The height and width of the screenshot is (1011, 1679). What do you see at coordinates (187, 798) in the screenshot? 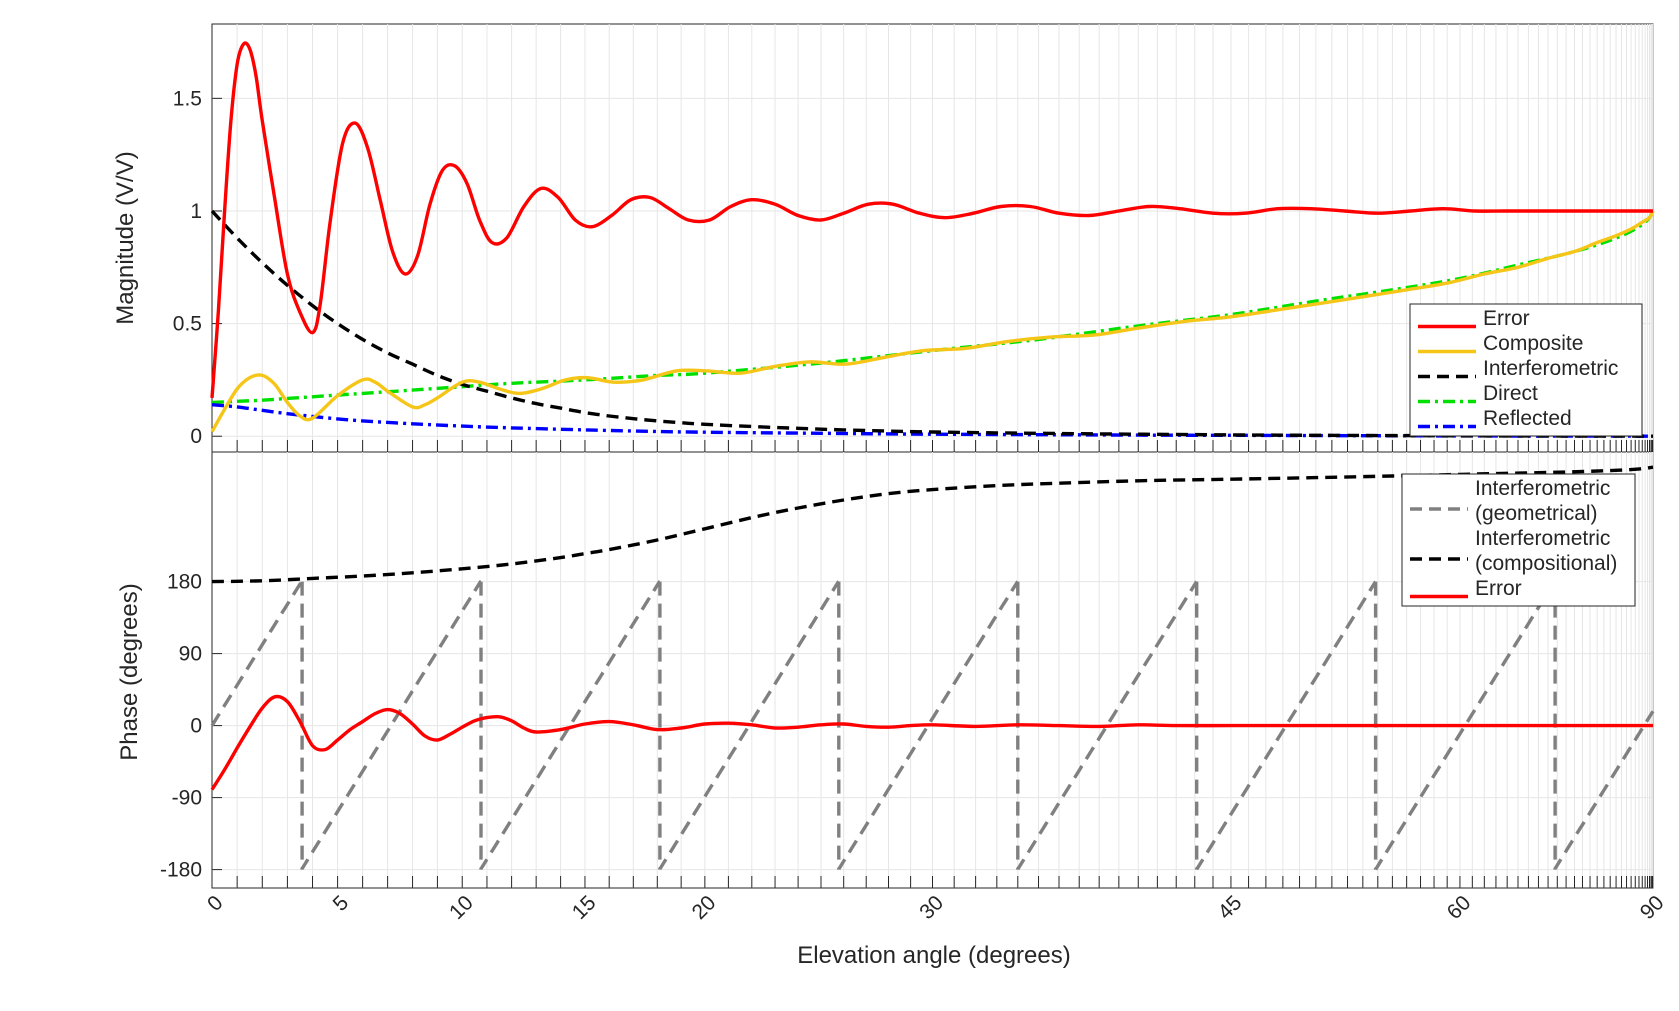
I see `y-tick-label: -90` at bounding box center [187, 798].